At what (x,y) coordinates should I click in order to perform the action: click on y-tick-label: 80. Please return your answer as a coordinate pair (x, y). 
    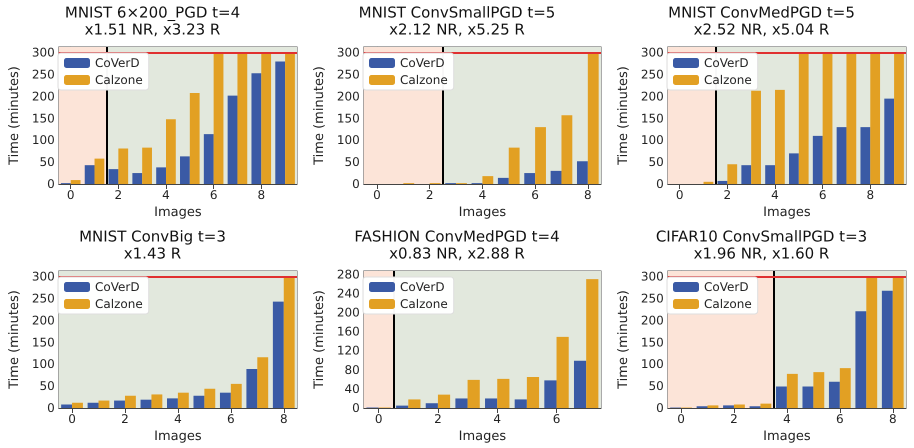
    Looking at the image, I should click on (352, 369).